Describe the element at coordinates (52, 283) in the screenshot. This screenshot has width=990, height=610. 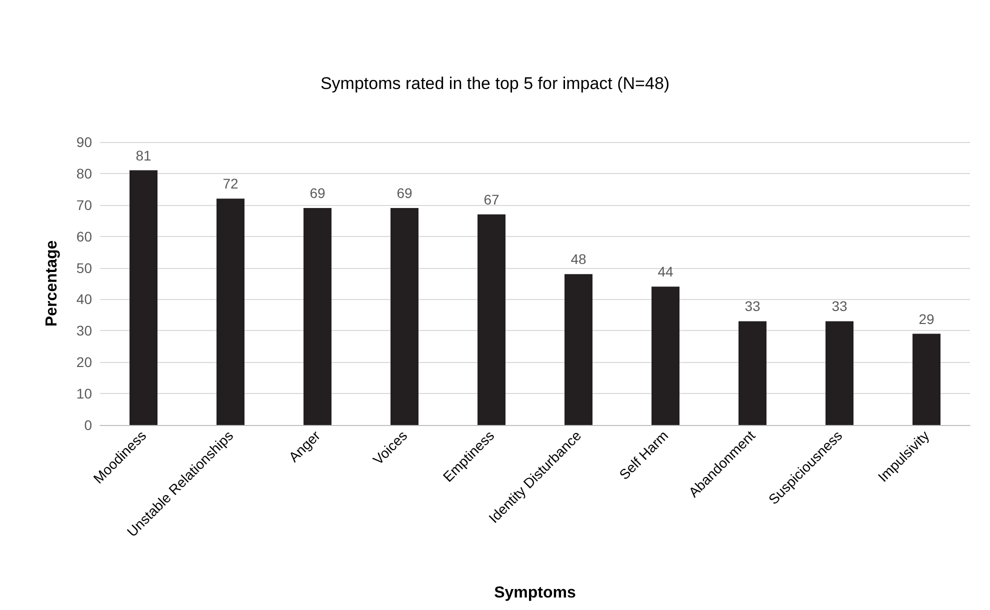
I see `y-axis-title: Percentage` at that location.